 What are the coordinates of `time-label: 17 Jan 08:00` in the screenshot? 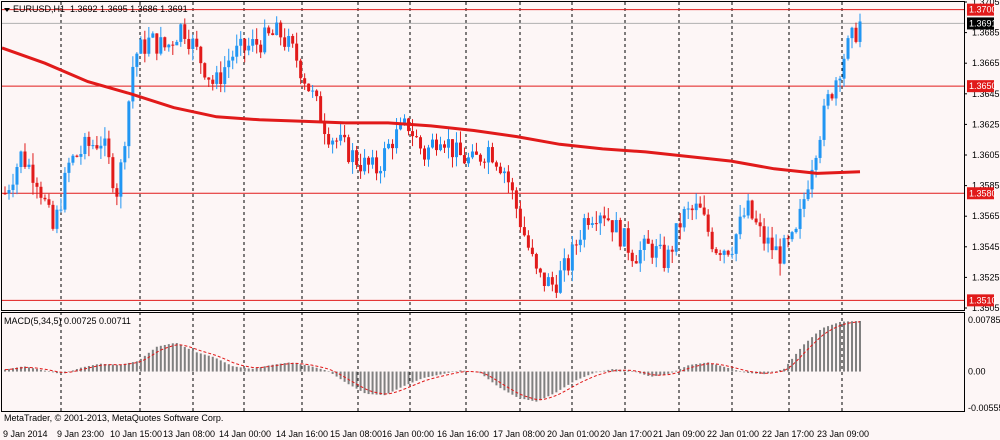 It's located at (519, 434).